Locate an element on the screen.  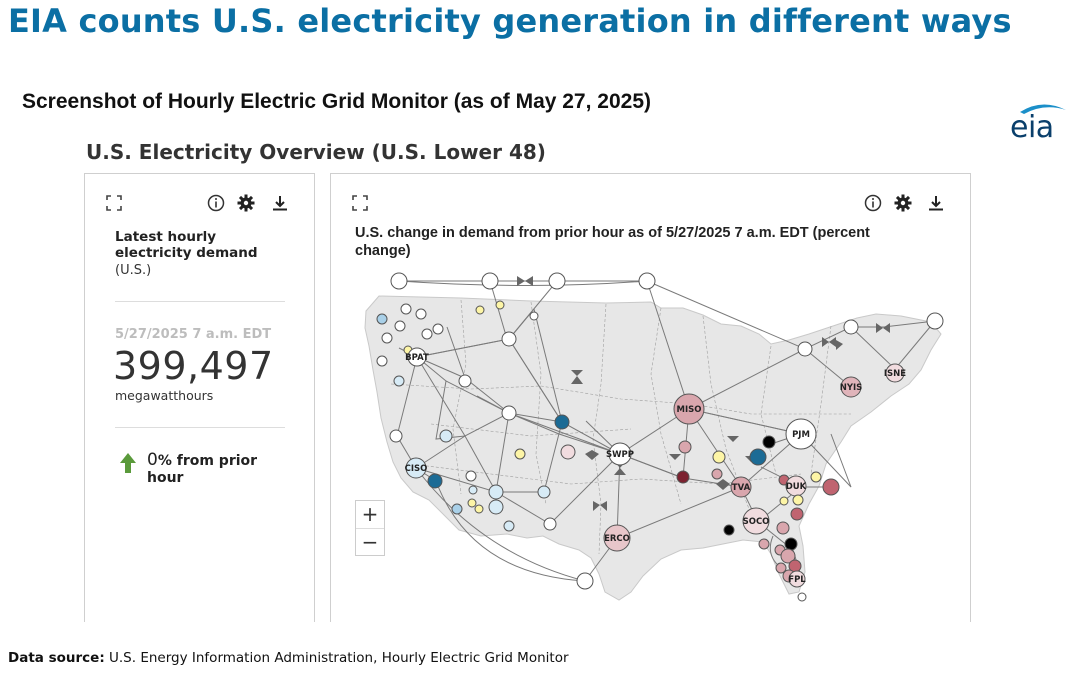
change-value: 0 is located at coordinates (152, 460).